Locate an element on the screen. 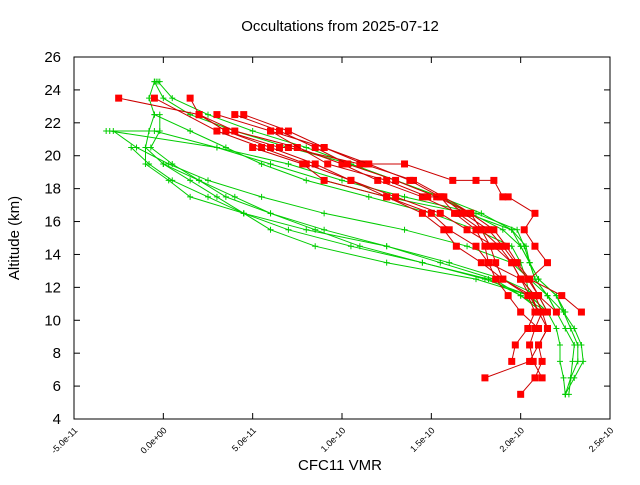 This screenshot has height=485, width=640. x-tick-label: 2.5e-10 is located at coordinates (601, 439).